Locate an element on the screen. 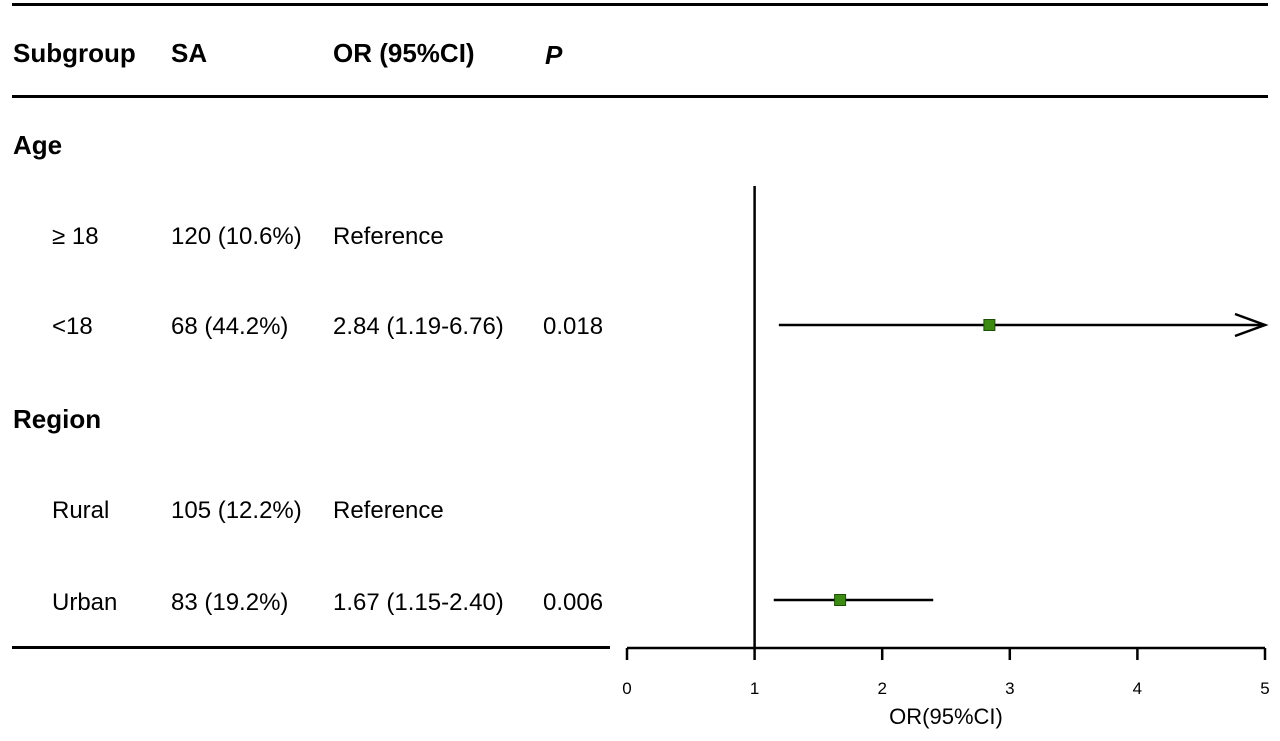  header-subgroup: Subgroup is located at coordinates (74, 53).